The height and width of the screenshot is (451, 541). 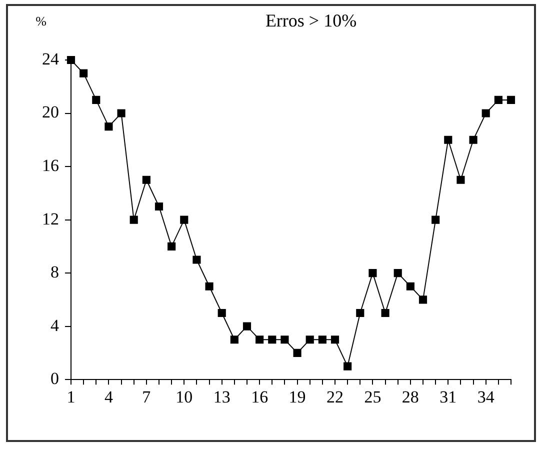 What do you see at coordinates (71, 396) in the screenshot?
I see `x-tick-label: 1` at bounding box center [71, 396].